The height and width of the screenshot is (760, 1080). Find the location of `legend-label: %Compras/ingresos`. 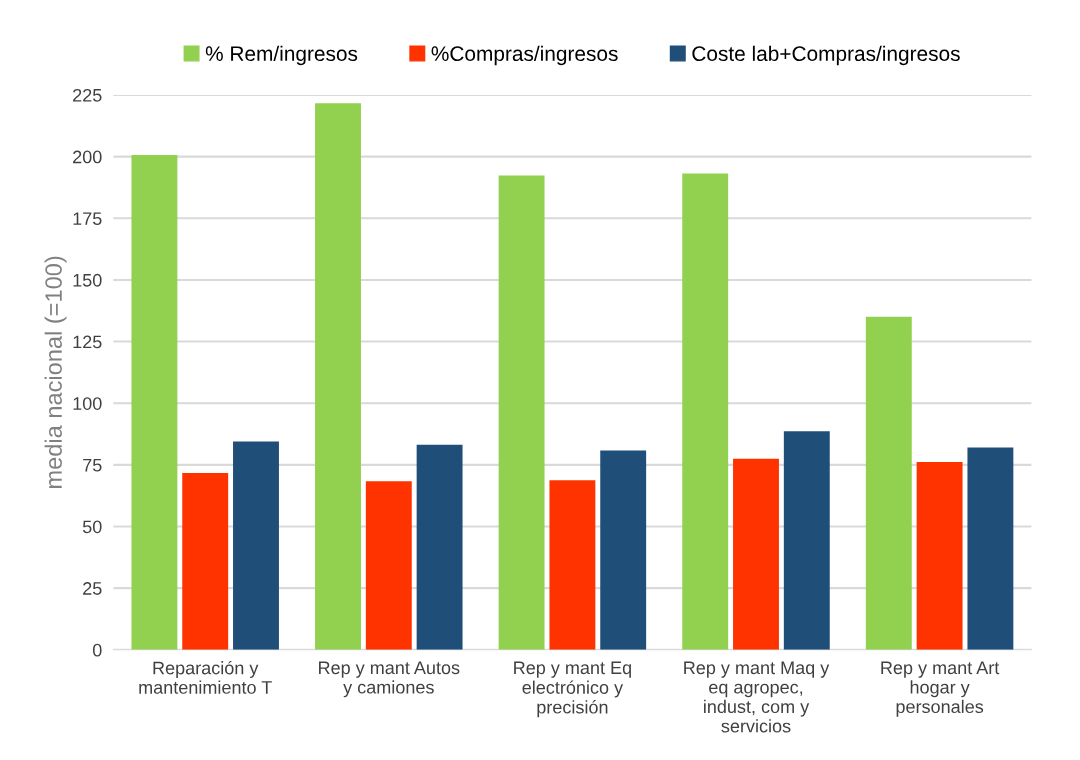

legend-label: %Compras/ingresos is located at coordinates (524, 55).